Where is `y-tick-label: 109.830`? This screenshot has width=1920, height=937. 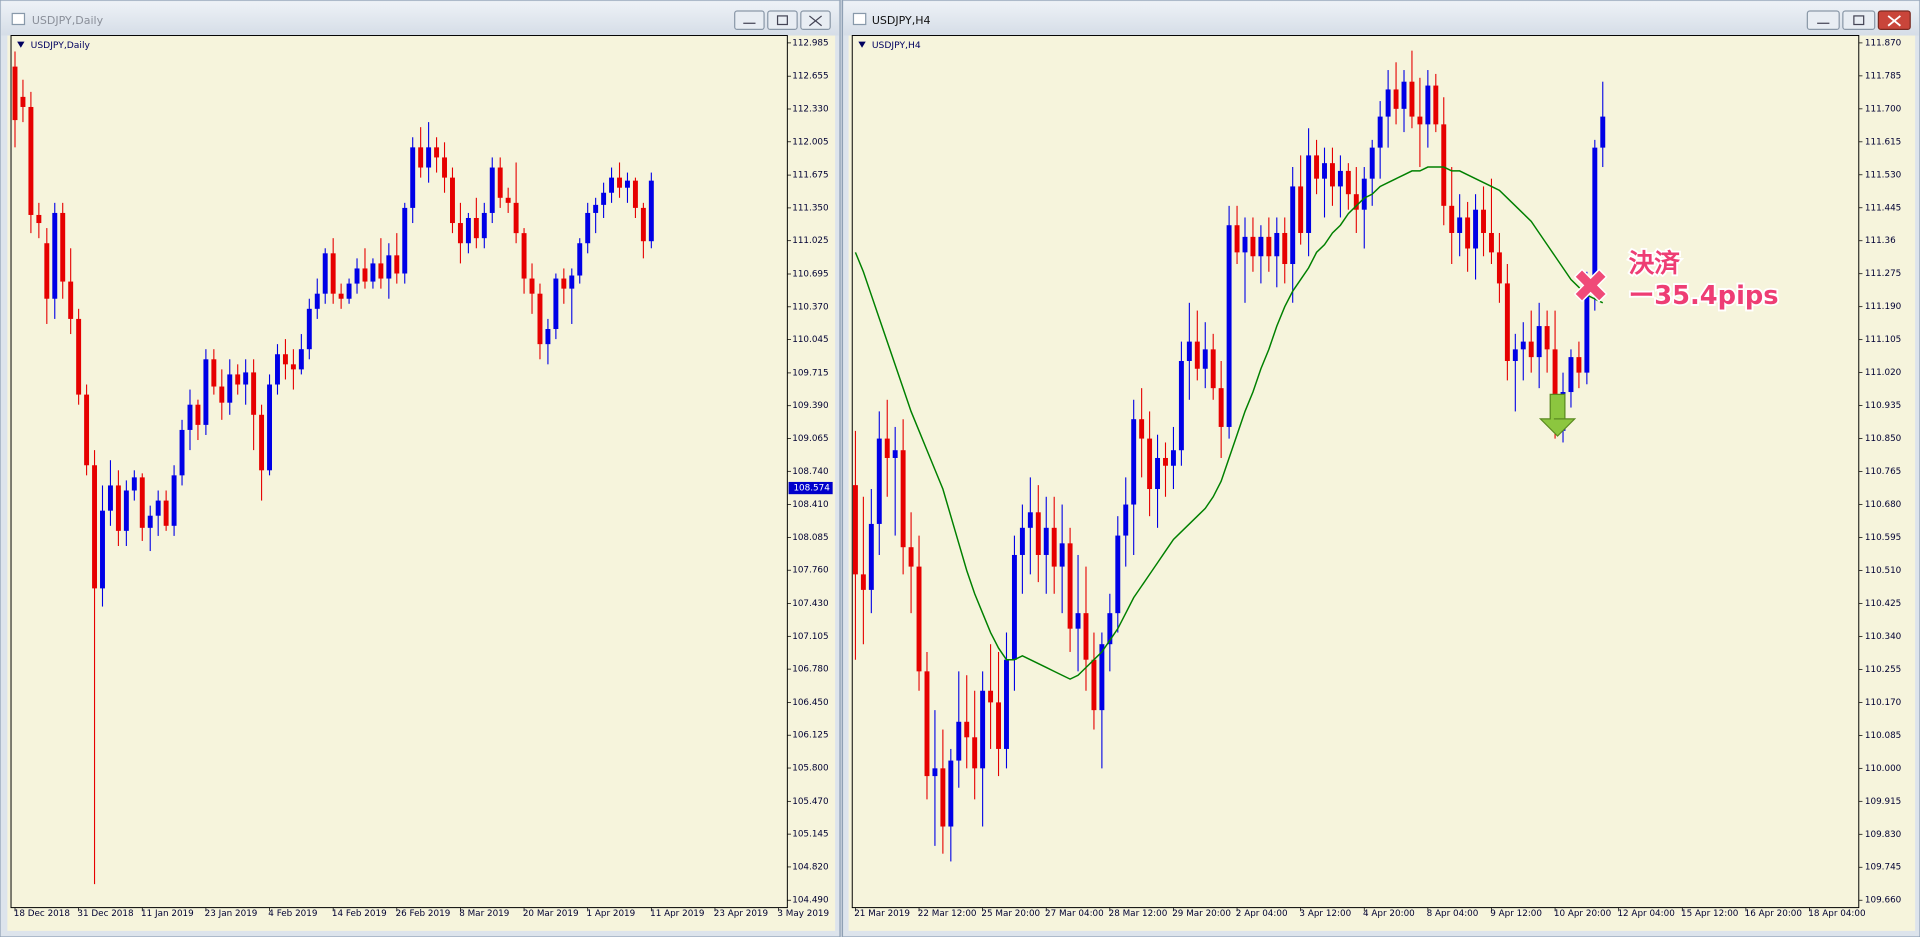
y-tick-label: 109.830 is located at coordinates (1883, 835).